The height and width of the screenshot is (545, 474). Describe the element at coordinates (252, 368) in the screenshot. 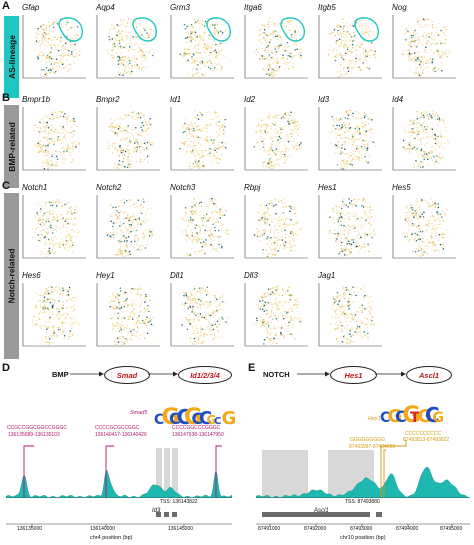

I see `panel-letter-e: E` at that location.